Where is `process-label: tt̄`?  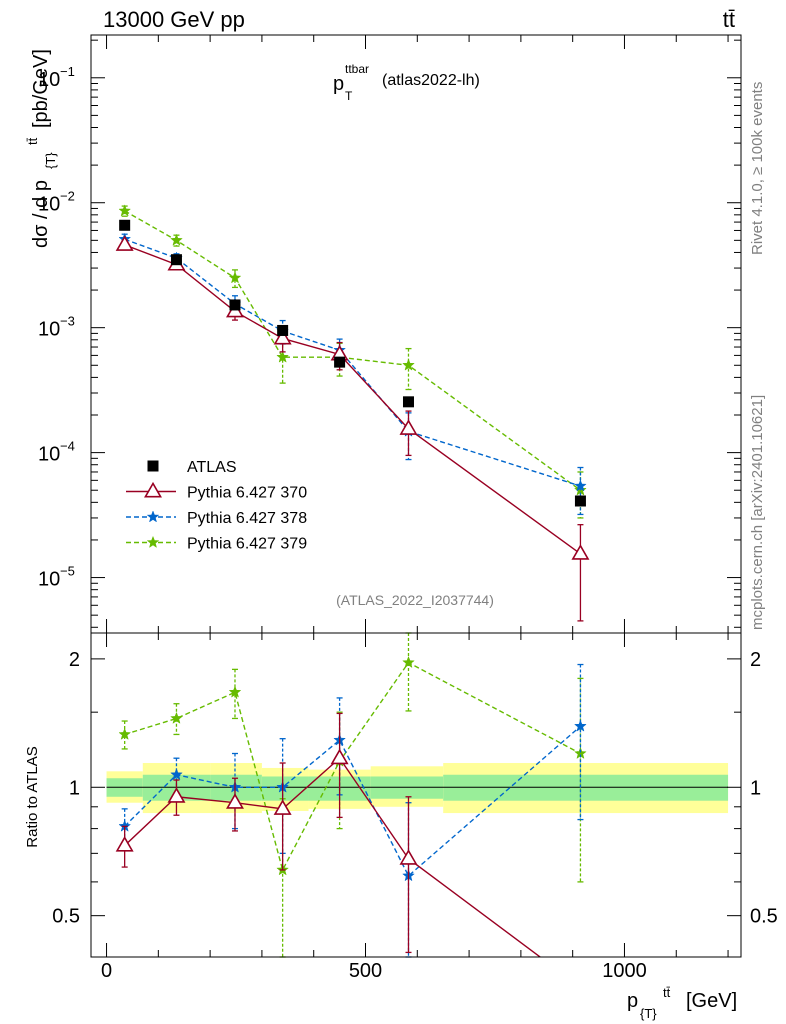
process-label: tt̄ is located at coordinates (729, 19).